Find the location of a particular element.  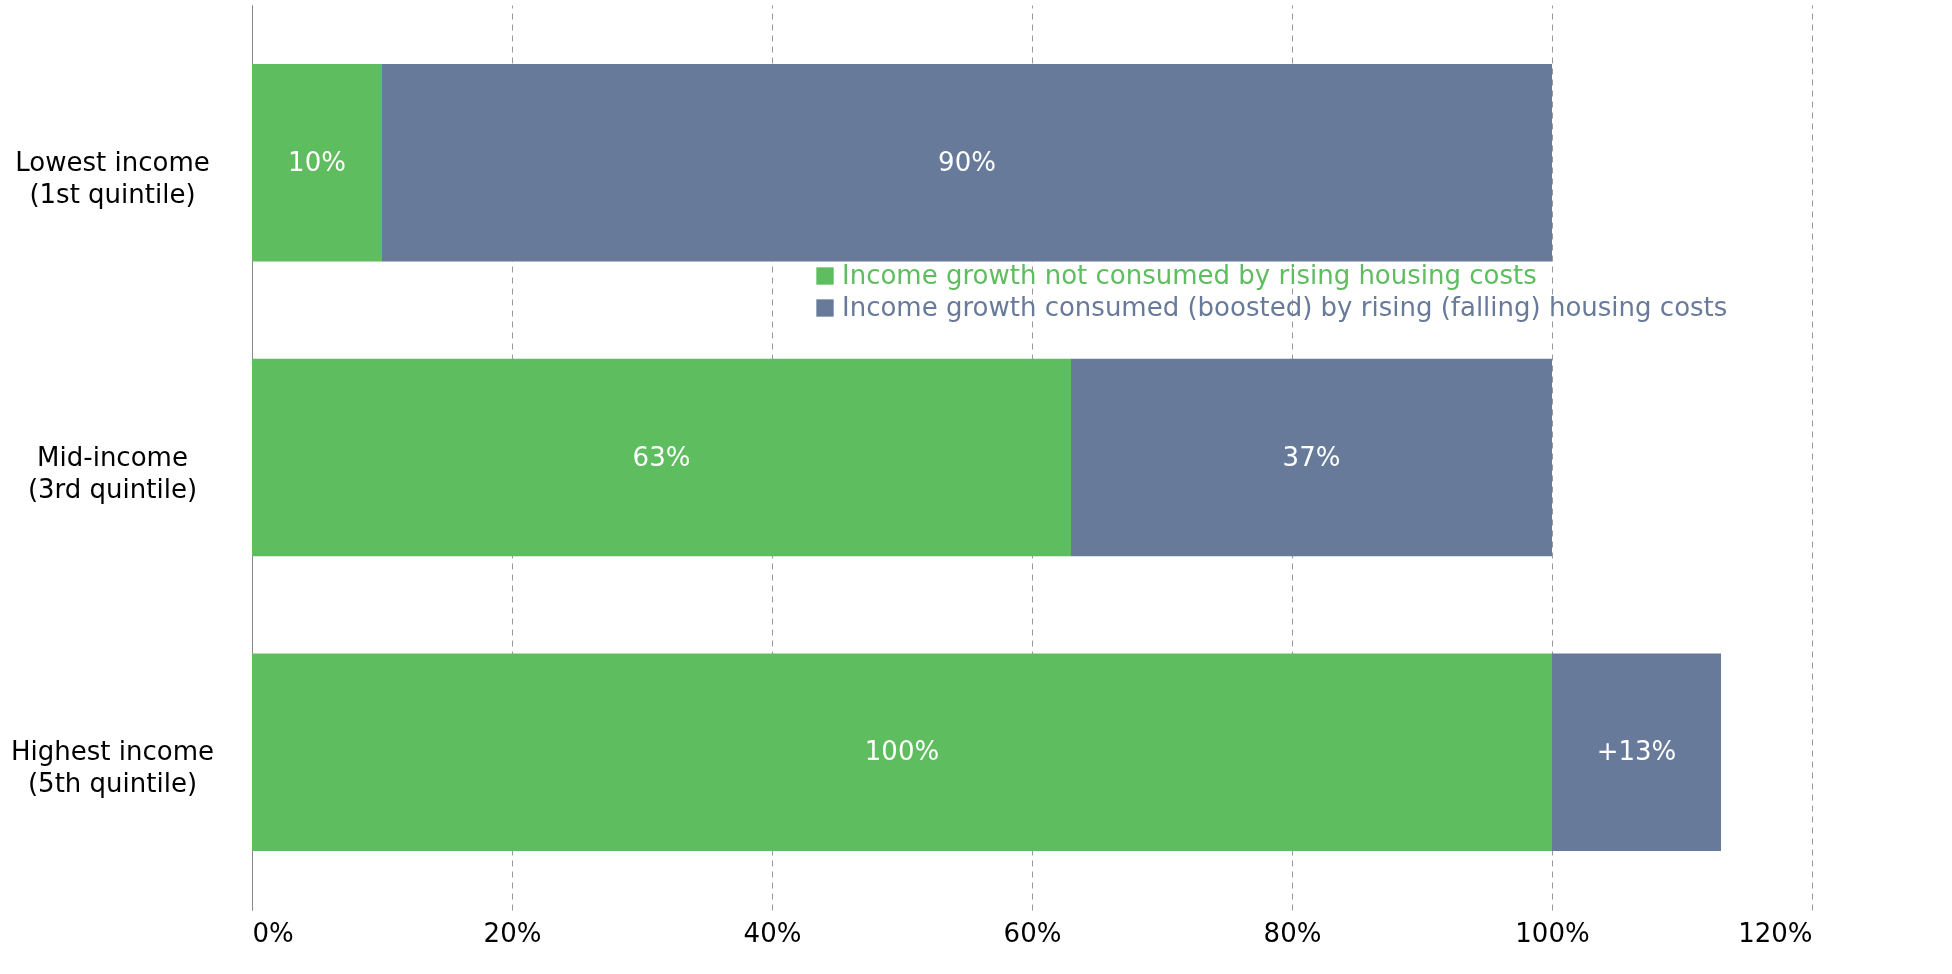

x-tick-label: 120% is located at coordinates (1775, 932).